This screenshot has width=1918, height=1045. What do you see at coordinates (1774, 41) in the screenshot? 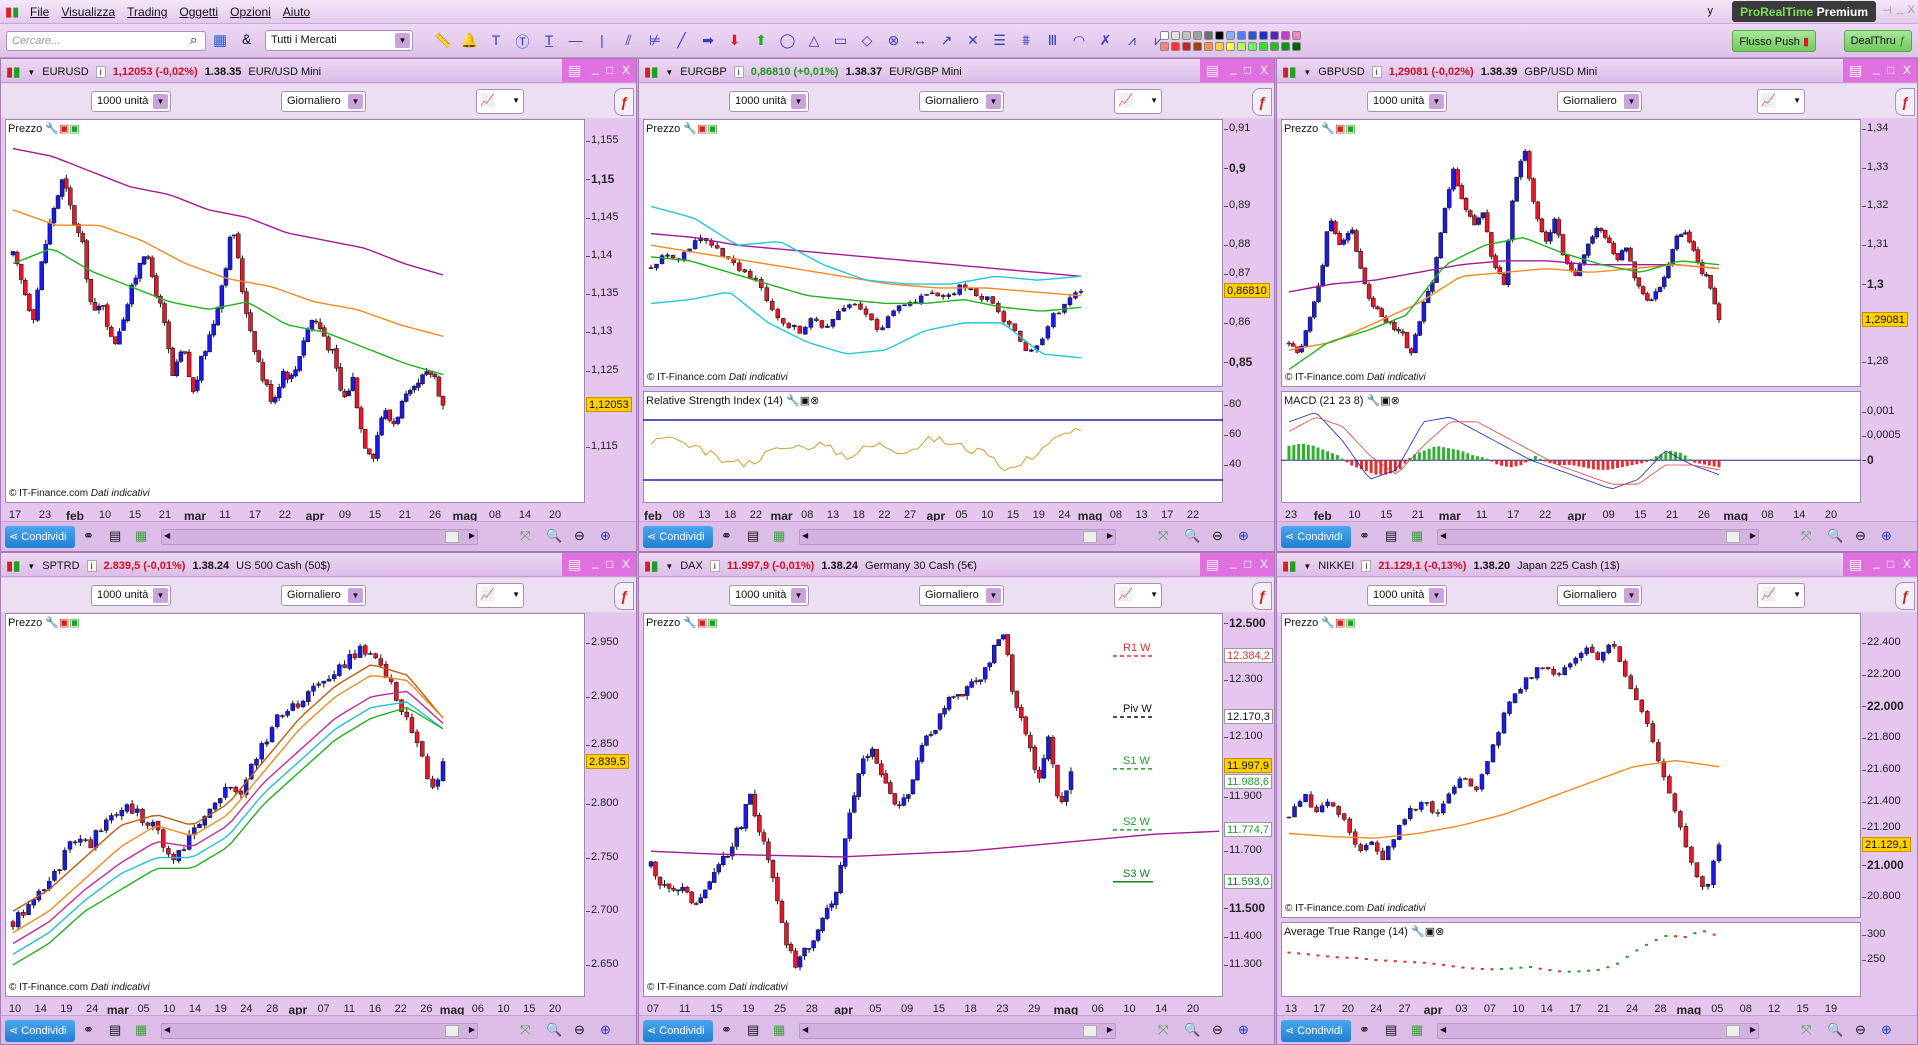
I see `flusso-push-button: Flusso Push ▮` at bounding box center [1774, 41].